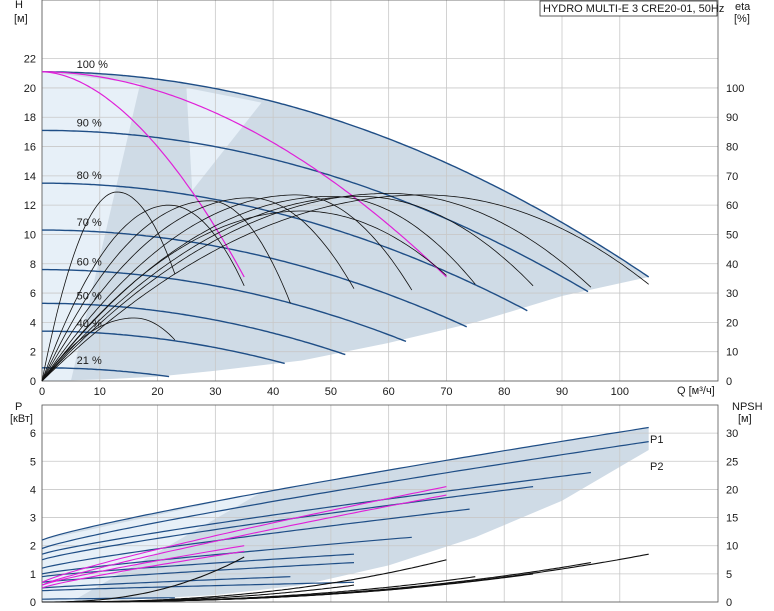 The image size is (774, 611). I want to click on npsh-curve, so click(227, 595).